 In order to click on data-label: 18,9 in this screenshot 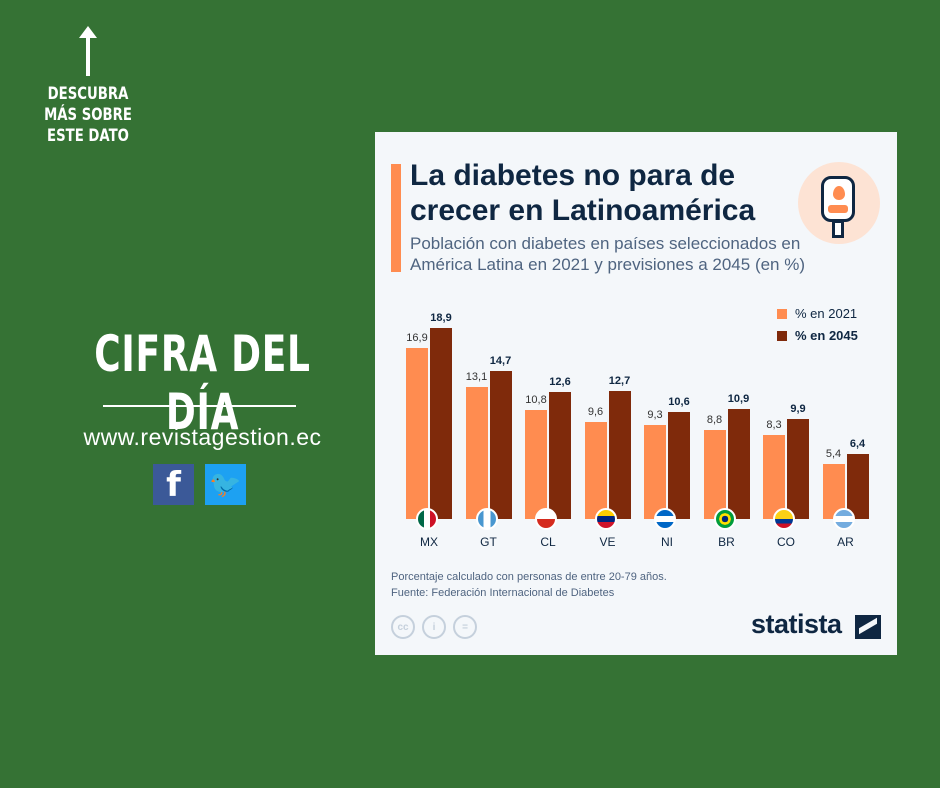, I will do `click(441, 318)`.